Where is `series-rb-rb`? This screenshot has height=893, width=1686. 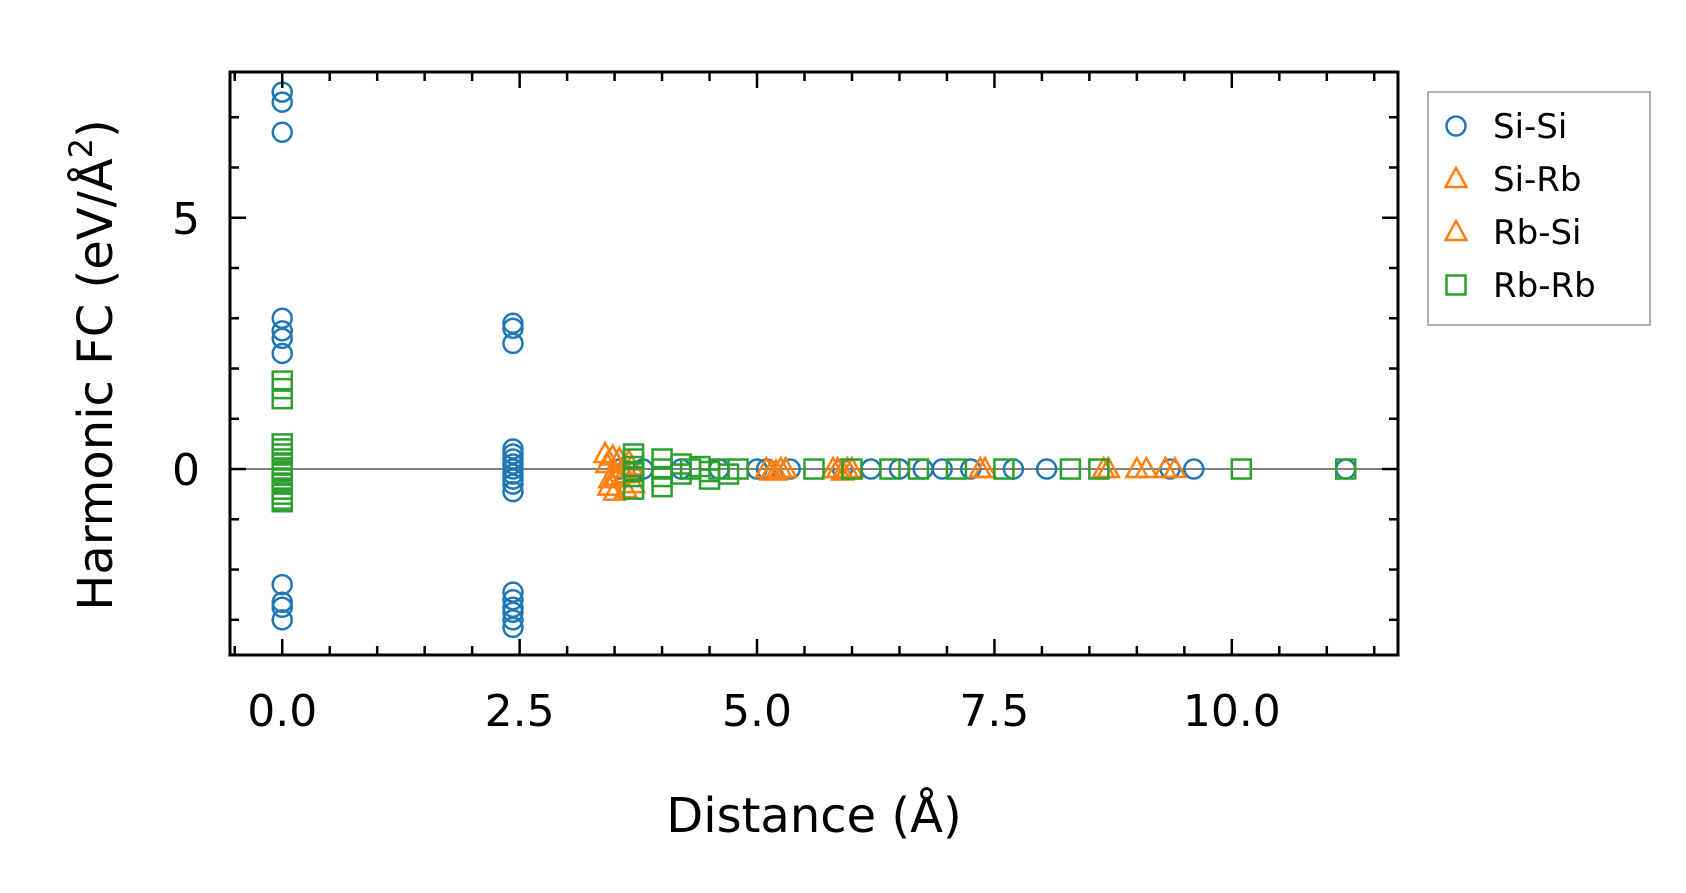 series-rb-rb is located at coordinates (814, 441).